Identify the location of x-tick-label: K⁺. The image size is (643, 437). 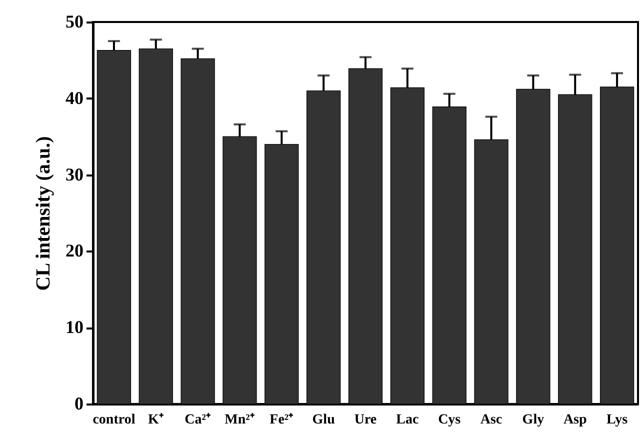
(156, 420).